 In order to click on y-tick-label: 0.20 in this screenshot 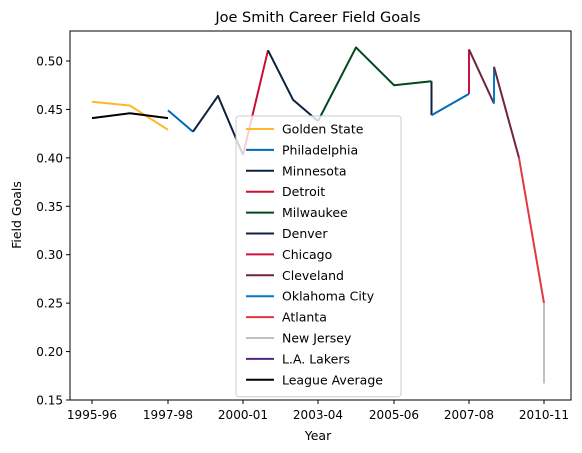, I will do `click(49, 352)`.